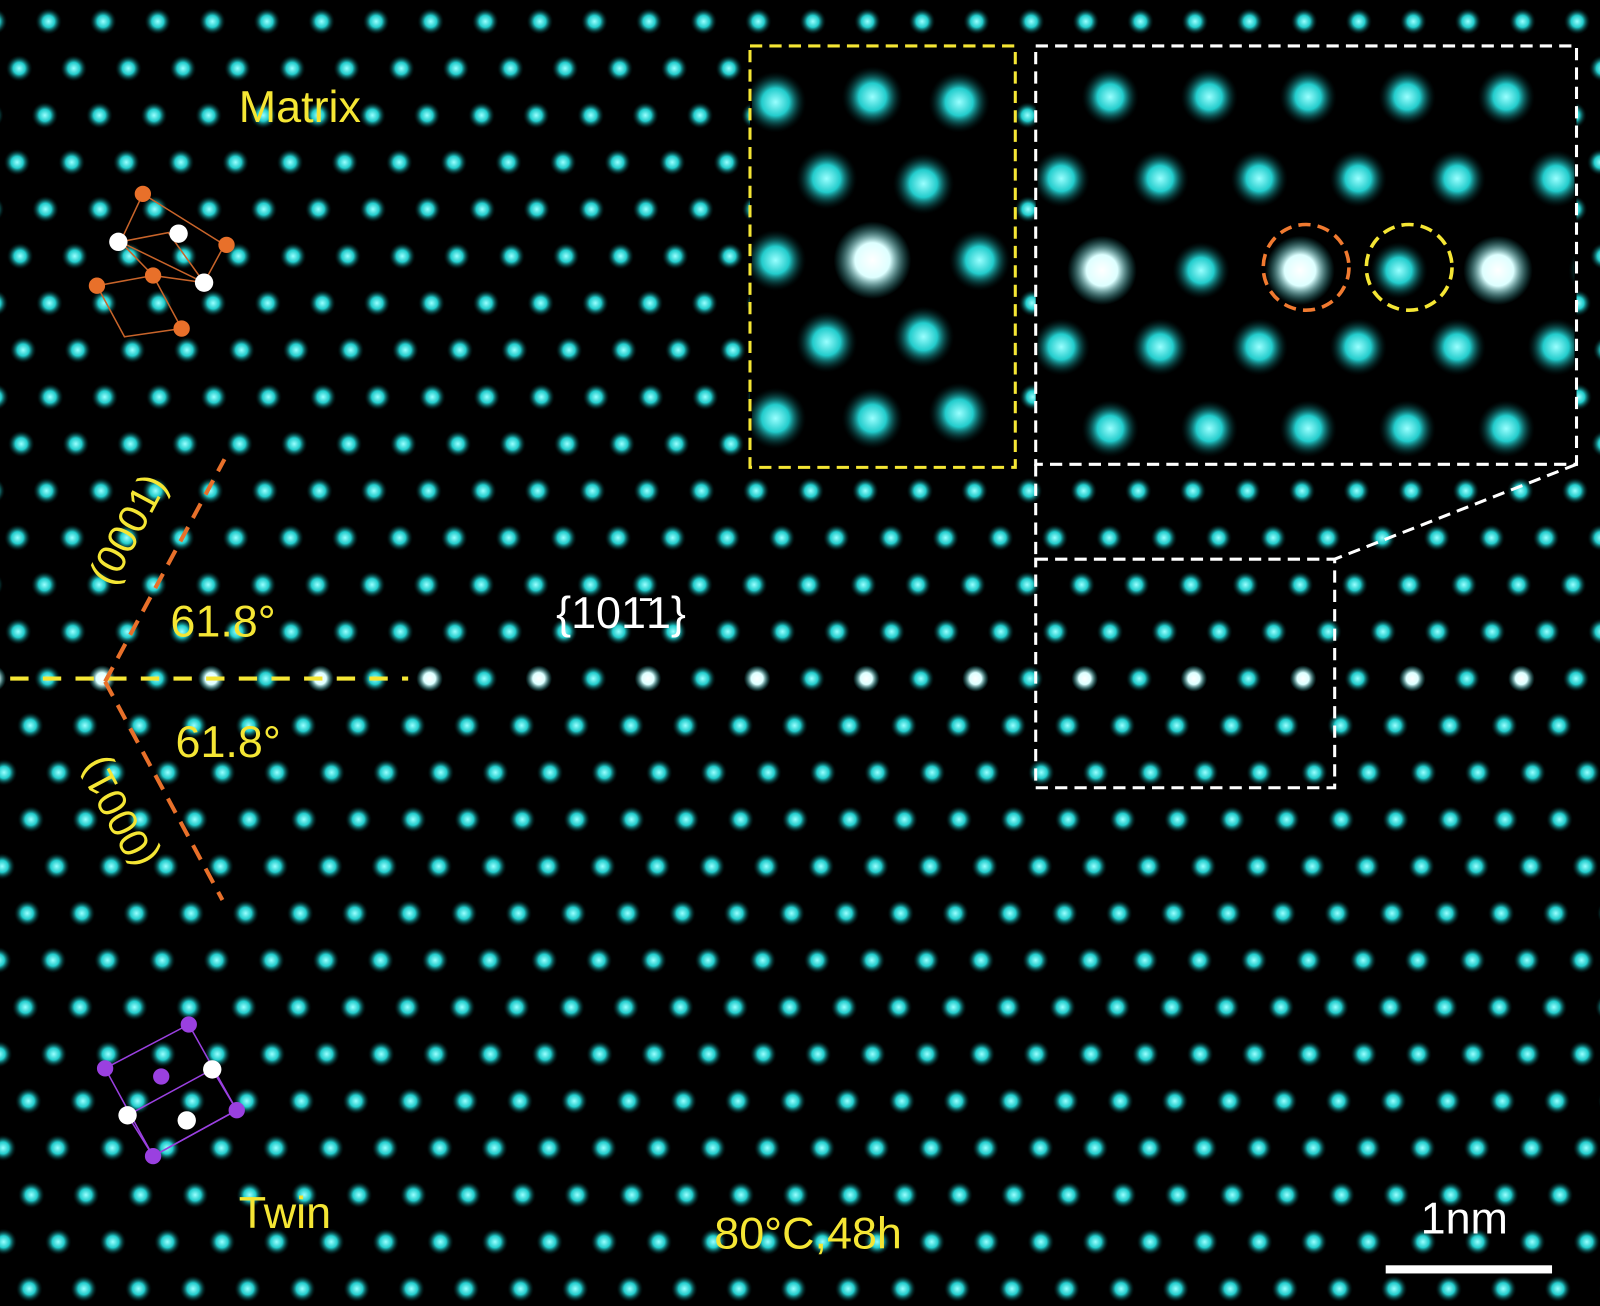 The image size is (1600, 1306). I want to click on basal-line, so click(164, 790).